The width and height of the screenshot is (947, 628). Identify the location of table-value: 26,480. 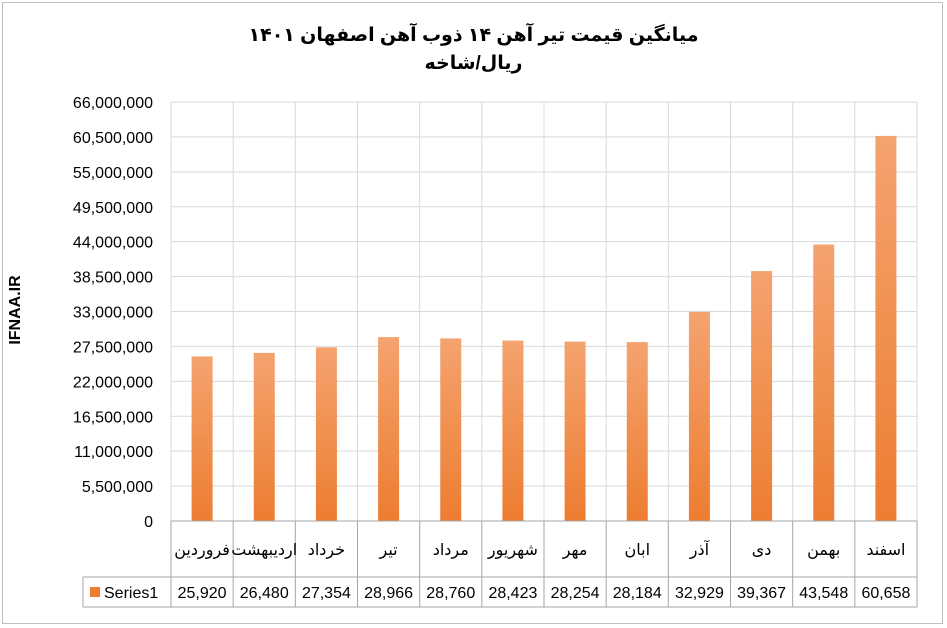
(264, 593).